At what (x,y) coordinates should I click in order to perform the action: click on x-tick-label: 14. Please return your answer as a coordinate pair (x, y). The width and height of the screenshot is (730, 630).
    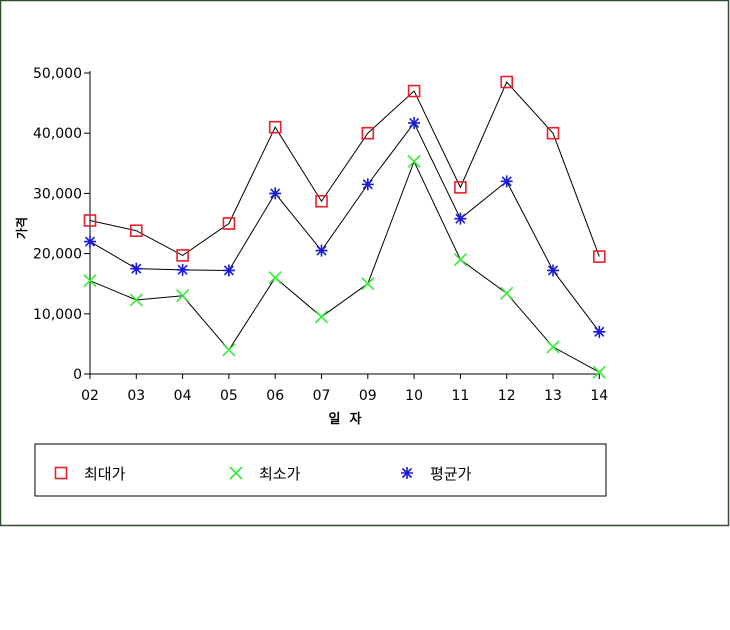
    Looking at the image, I should click on (599, 396).